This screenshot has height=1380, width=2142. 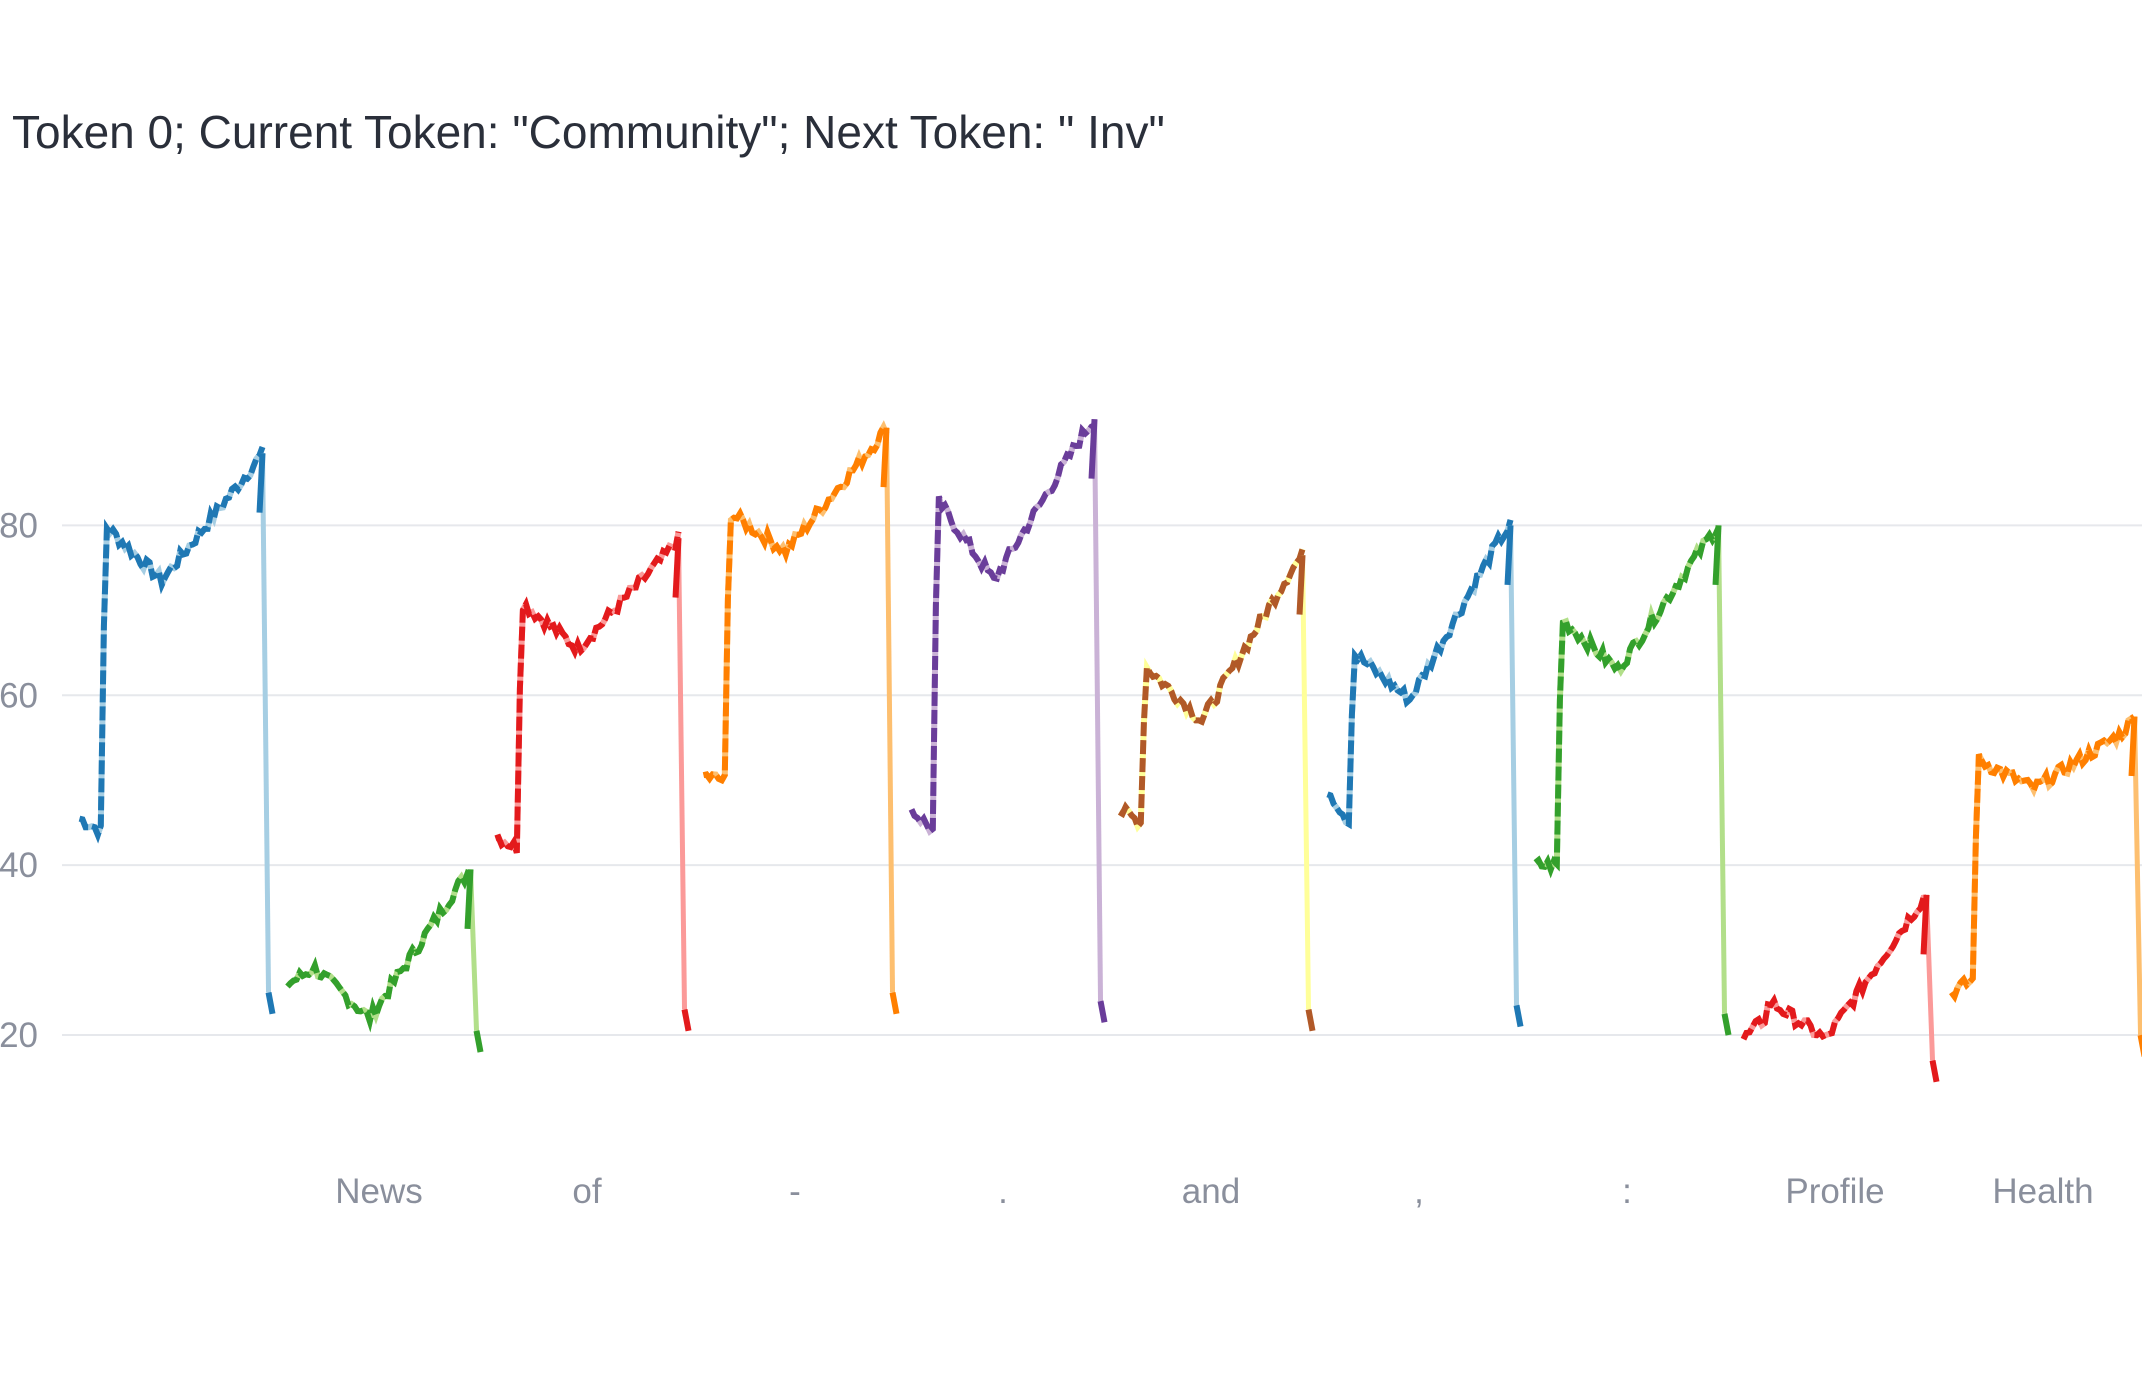 What do you see at coordinates (19, 865) in the screenshot?
I see `y-tick-label: 40` at bounding box center [19, 865].